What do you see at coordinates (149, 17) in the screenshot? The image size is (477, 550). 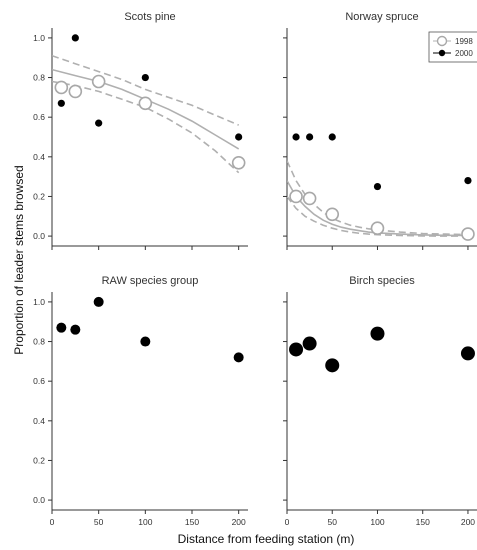 I see `panel-title: Scots pine` at bounding box center [149, 17].